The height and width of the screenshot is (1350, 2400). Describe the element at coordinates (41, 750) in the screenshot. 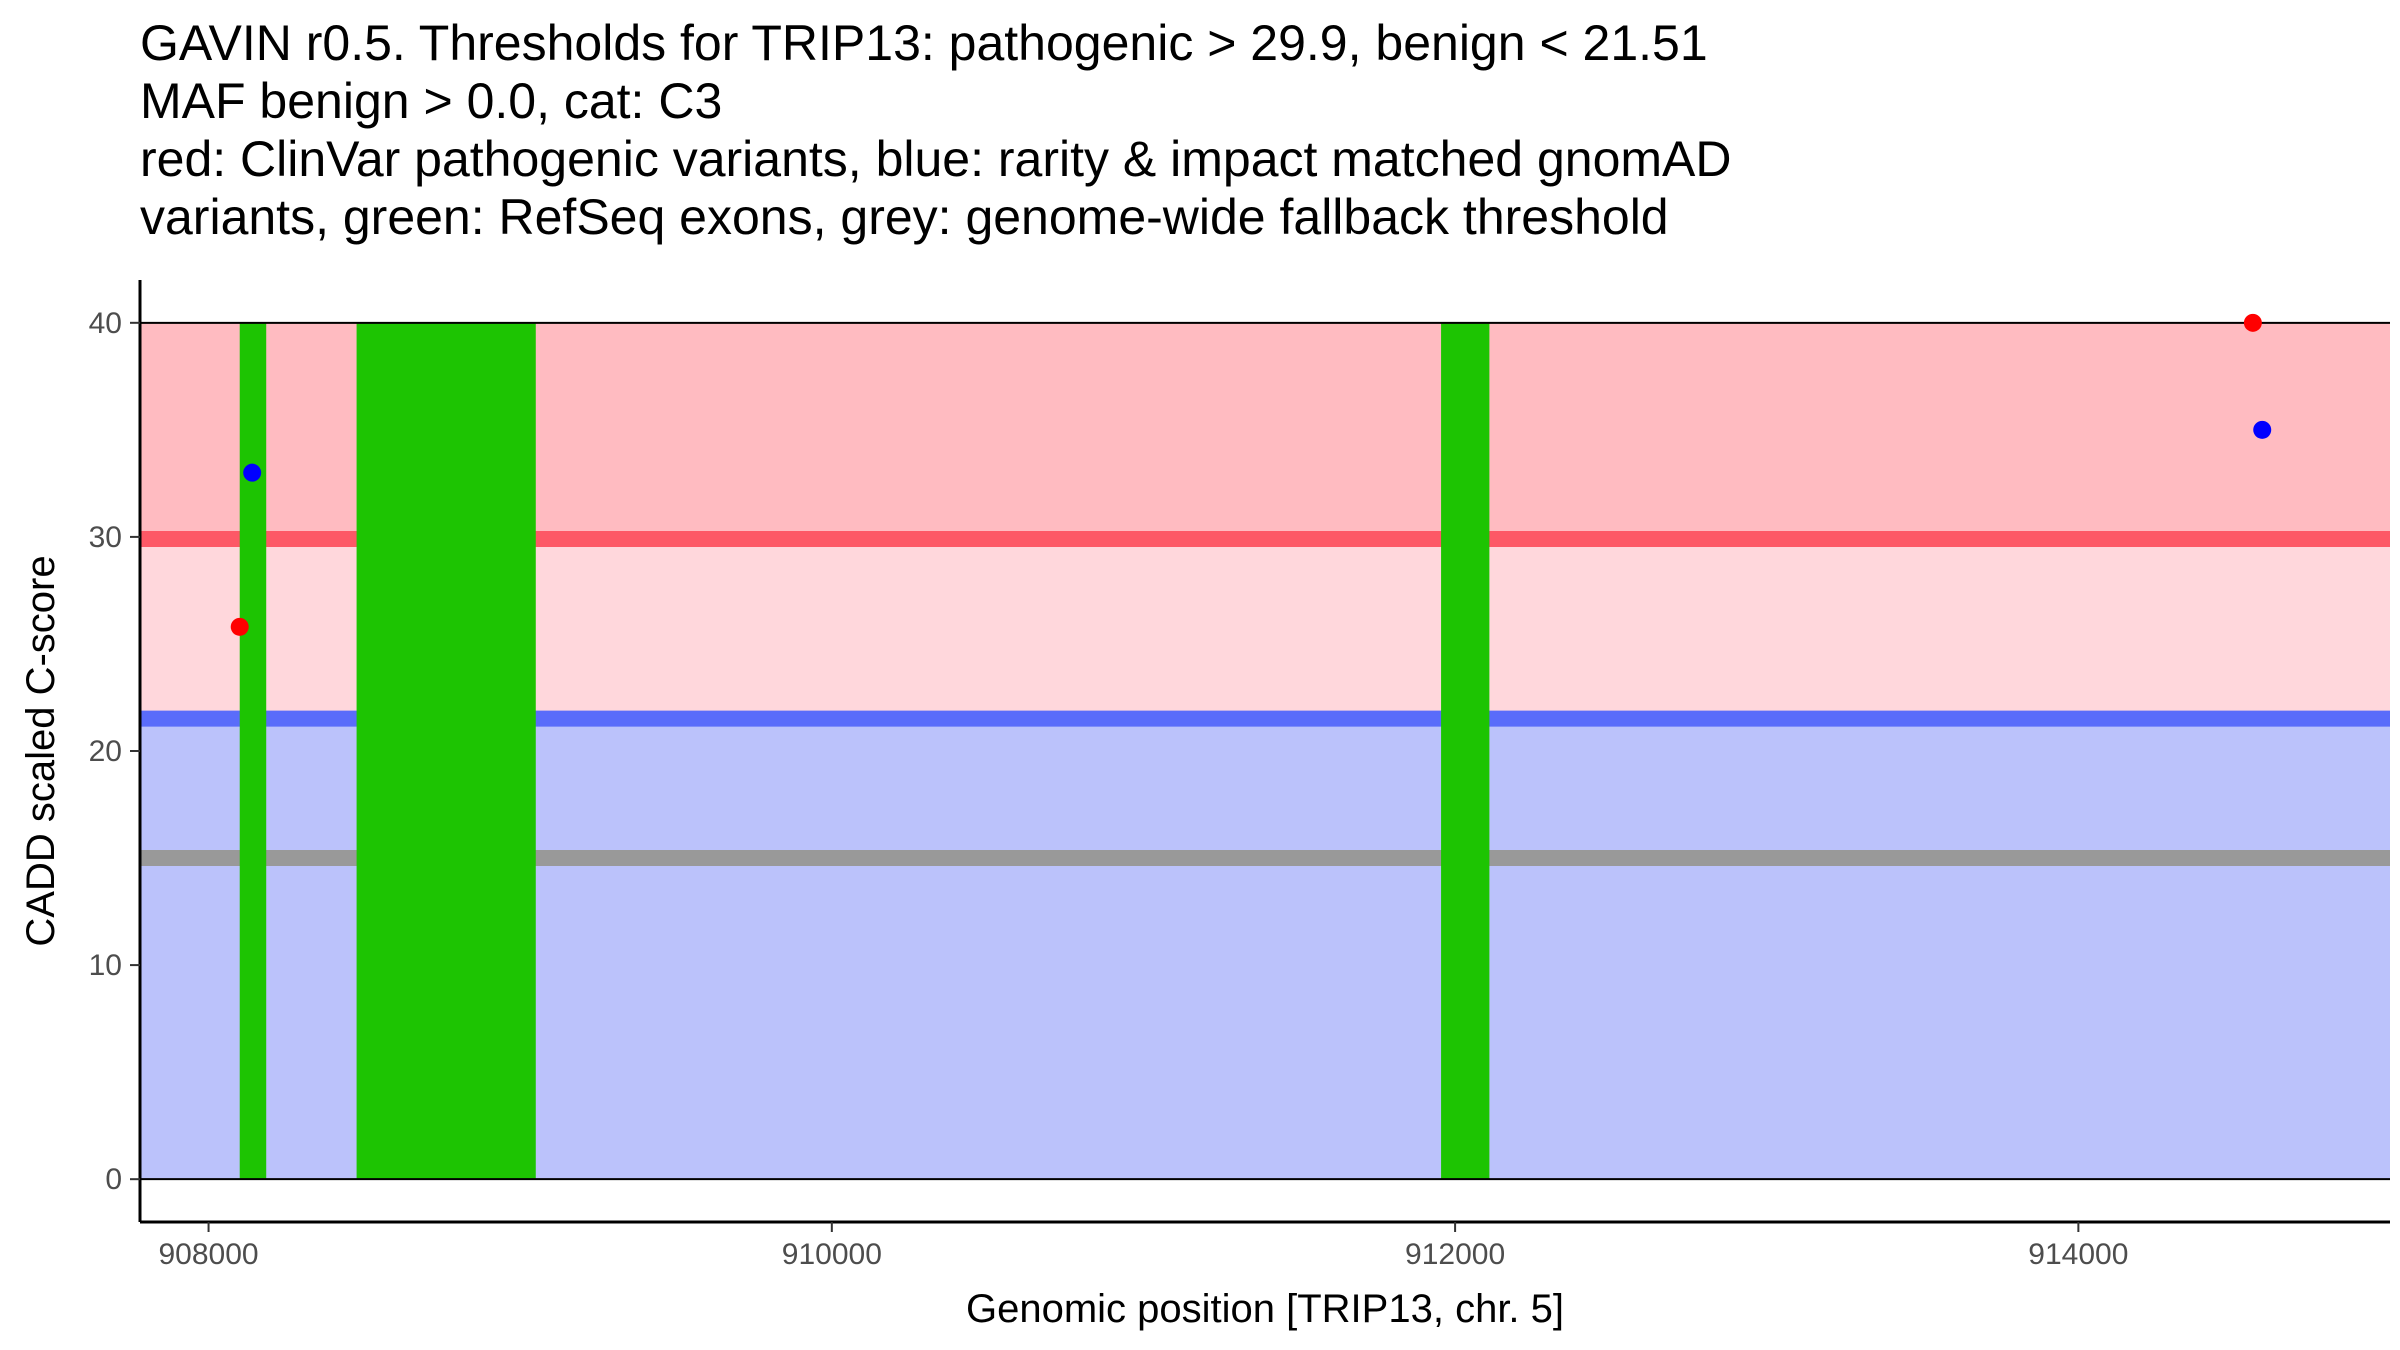

I see `y-axis-title: CADD scaled C-score` at that location.